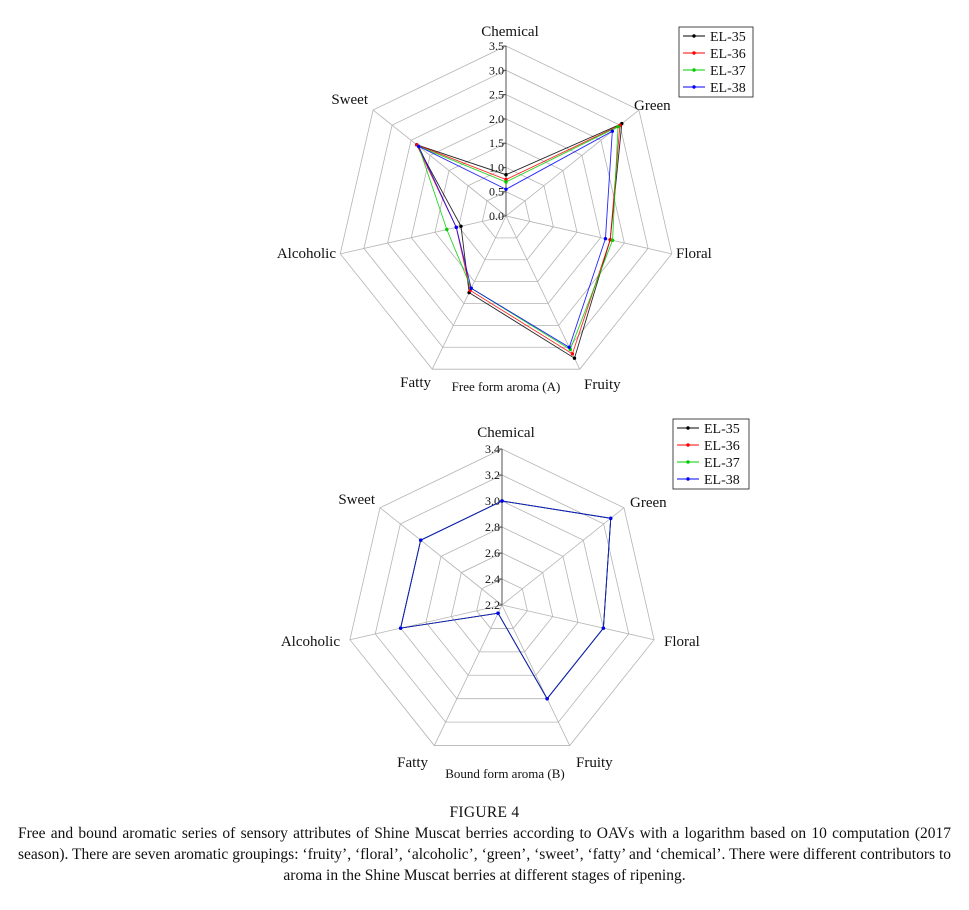 The height and width of the screenshot is (910, 969). What do you see at coordinates (618, 126) in the screenshot?
I see `chart-a-point-el-37-green` at bounding box center [618, 126].